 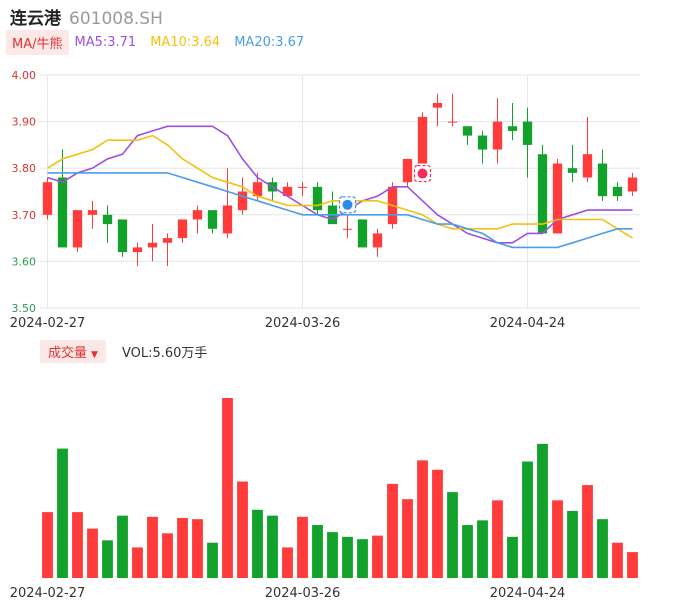 I want to click on ma5-legend: MA5:3.71, so click(x=105, y=42).